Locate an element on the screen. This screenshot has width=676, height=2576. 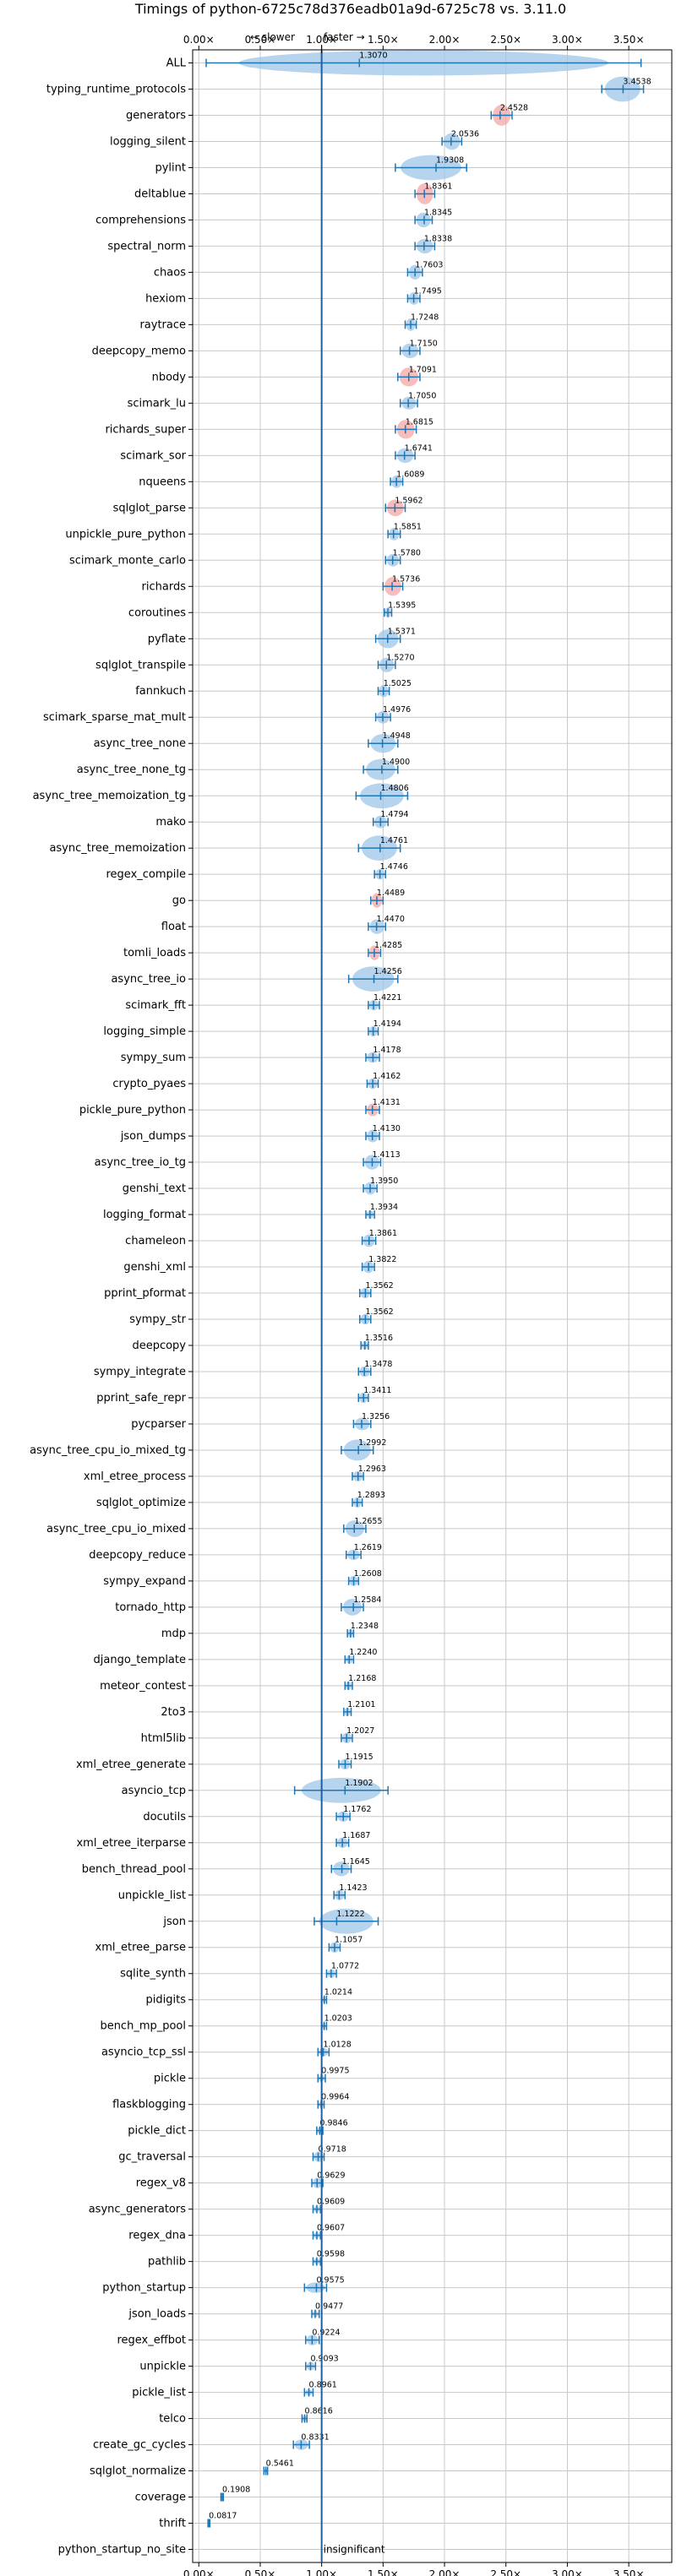
category-label: pylint is located at coordinates (170, 167).